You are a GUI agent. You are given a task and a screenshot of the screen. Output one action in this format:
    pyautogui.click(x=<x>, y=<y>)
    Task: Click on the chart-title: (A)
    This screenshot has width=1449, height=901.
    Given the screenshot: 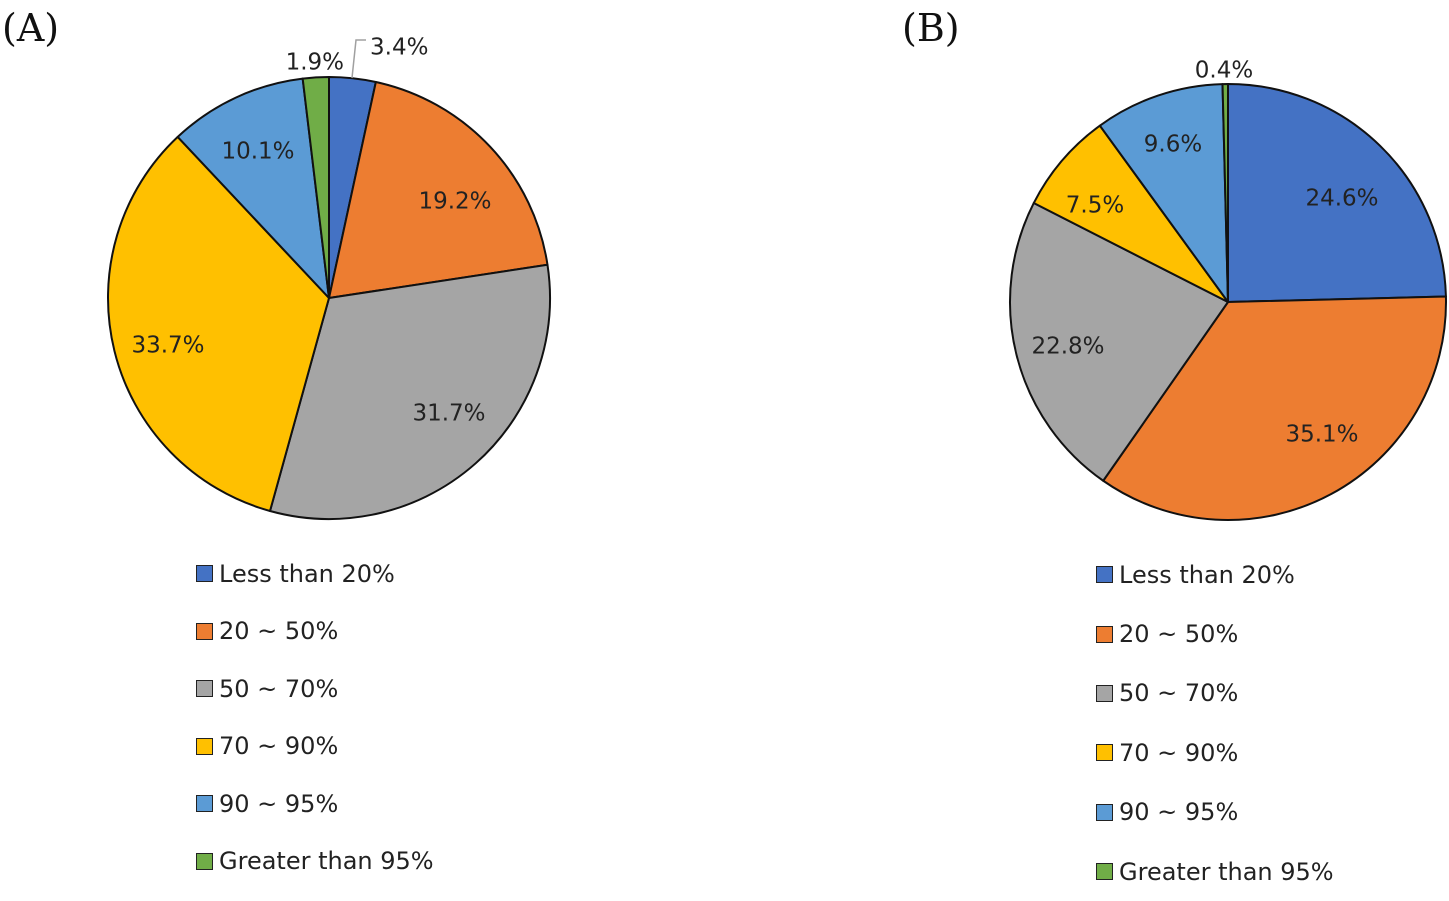 What is the action you would take?
    pyautogui.click(x=31, y=28)
    